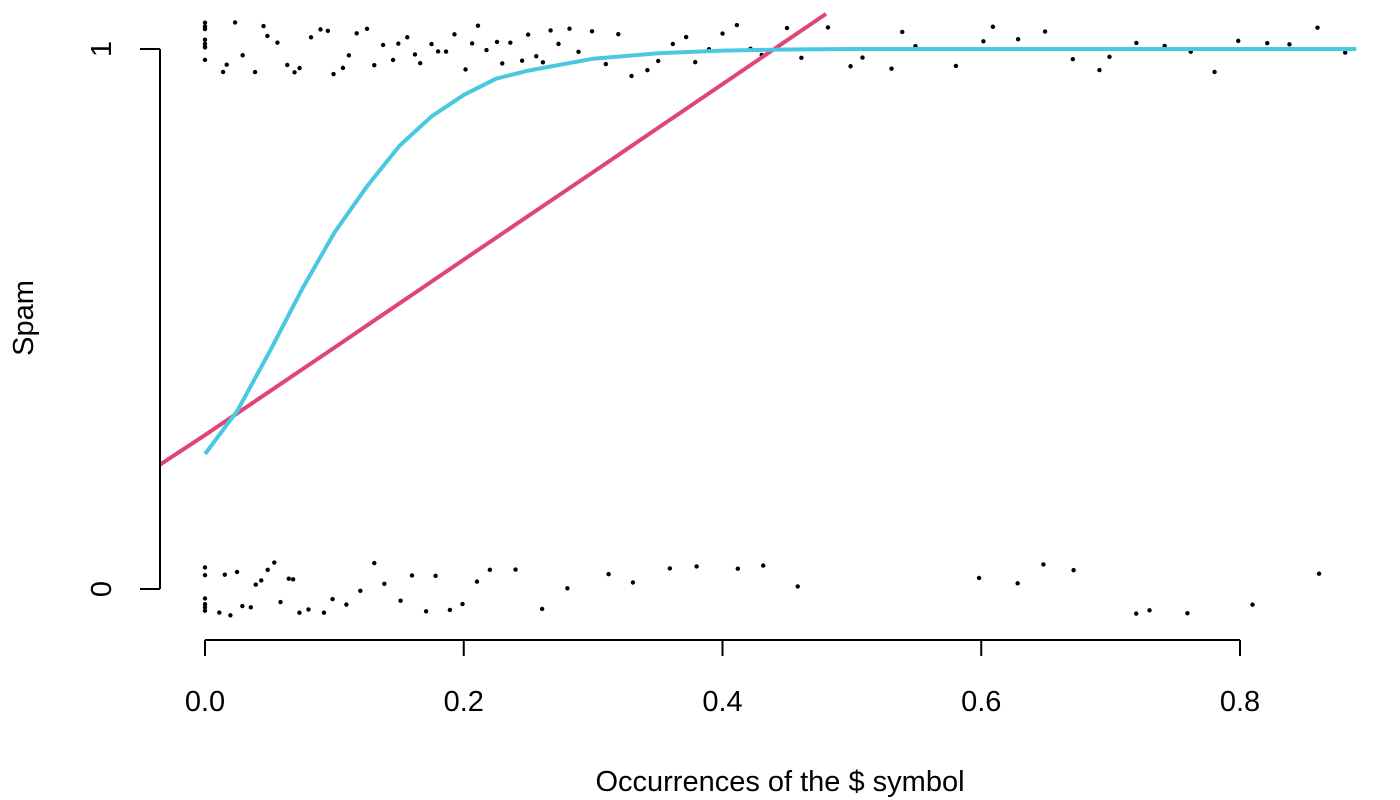  Describe the element at coordinates (102, 49) in the screenshot. I see `y-tick-label: 1` at that location.